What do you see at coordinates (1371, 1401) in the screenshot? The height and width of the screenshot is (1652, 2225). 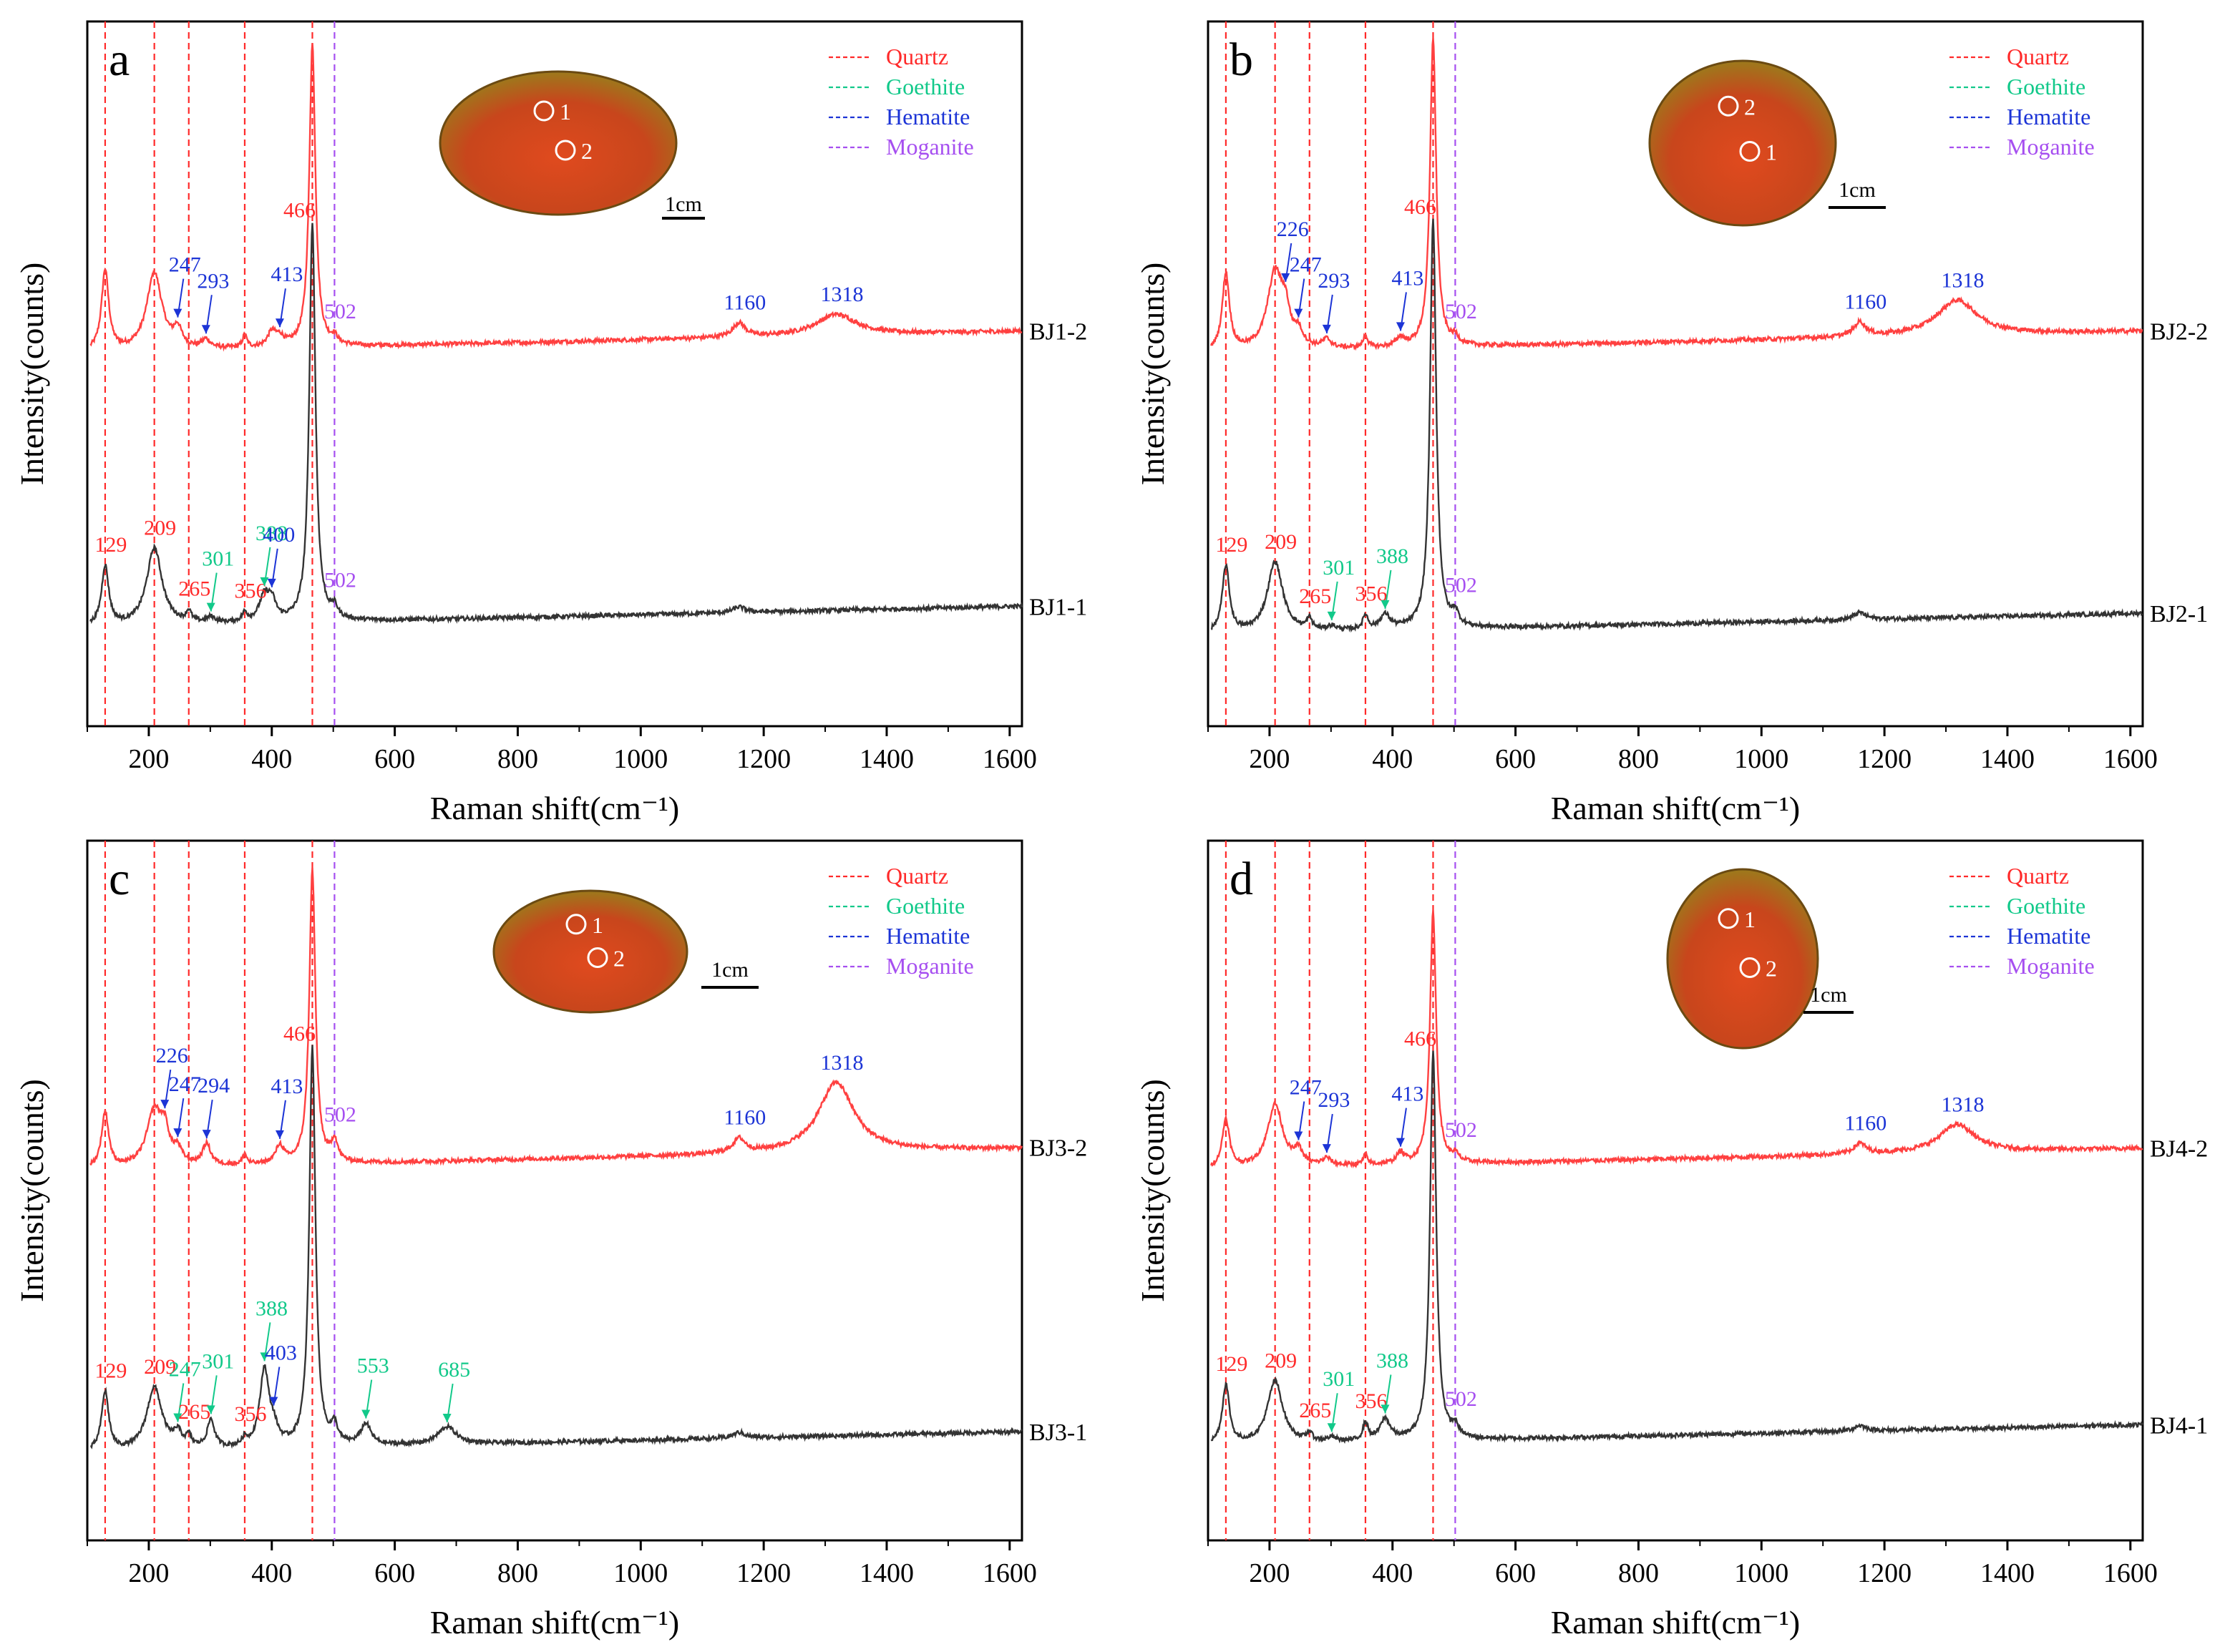 I see `peak-label-356: 356` at bounding box center [1371, 1401].